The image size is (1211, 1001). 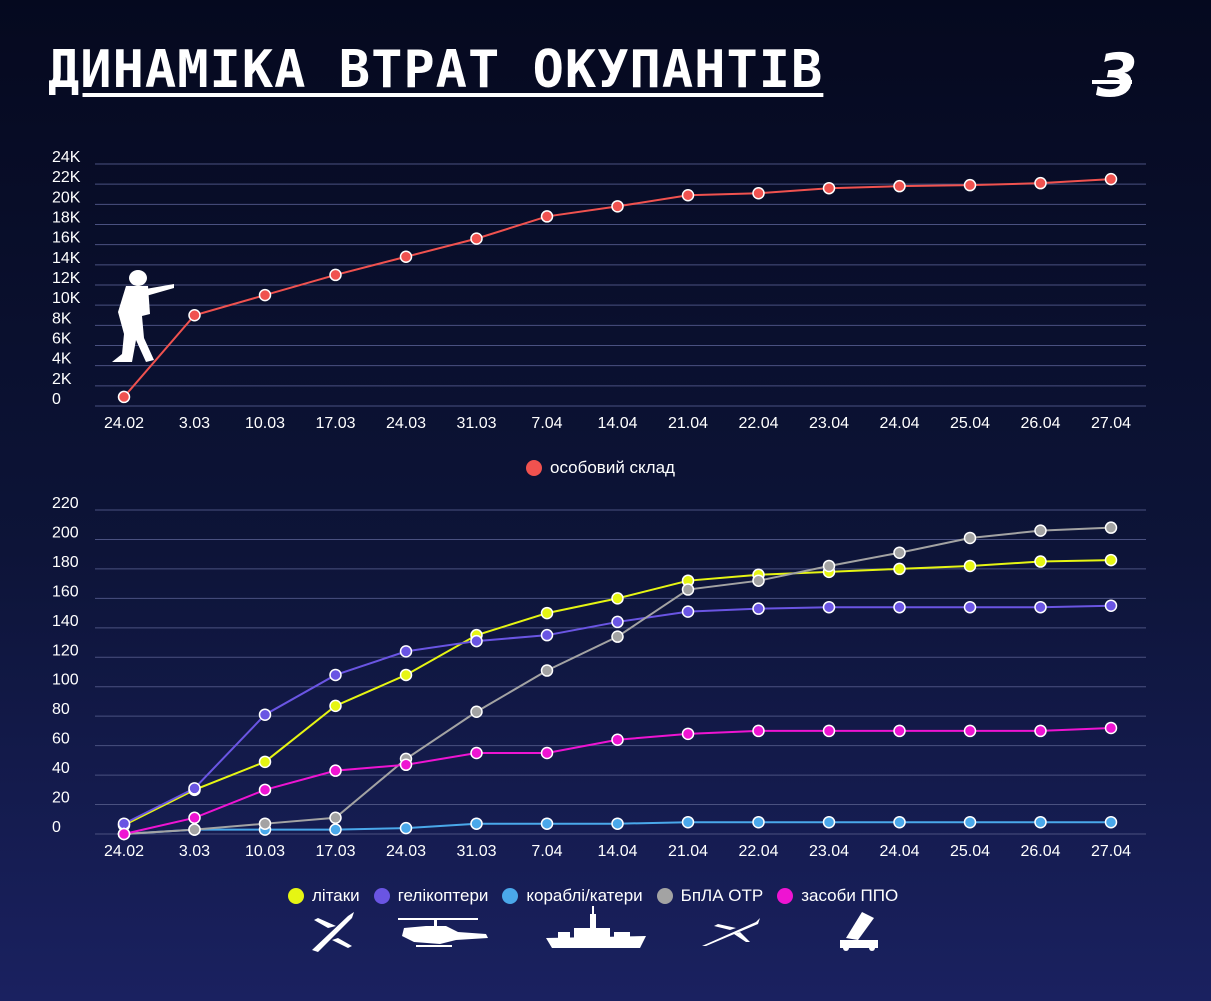 I want to click on legend-item: засоби ППО, so click(x=837, y=896).